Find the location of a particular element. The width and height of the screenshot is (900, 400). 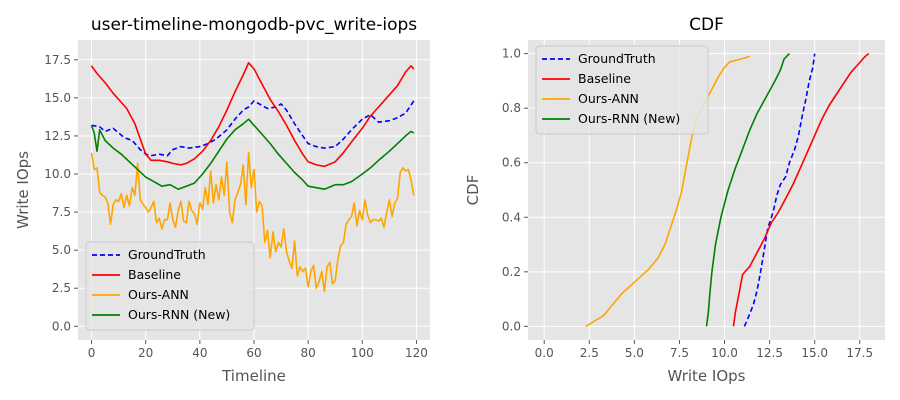

x-tick-label: 120 is located at coordinates (416, 353).